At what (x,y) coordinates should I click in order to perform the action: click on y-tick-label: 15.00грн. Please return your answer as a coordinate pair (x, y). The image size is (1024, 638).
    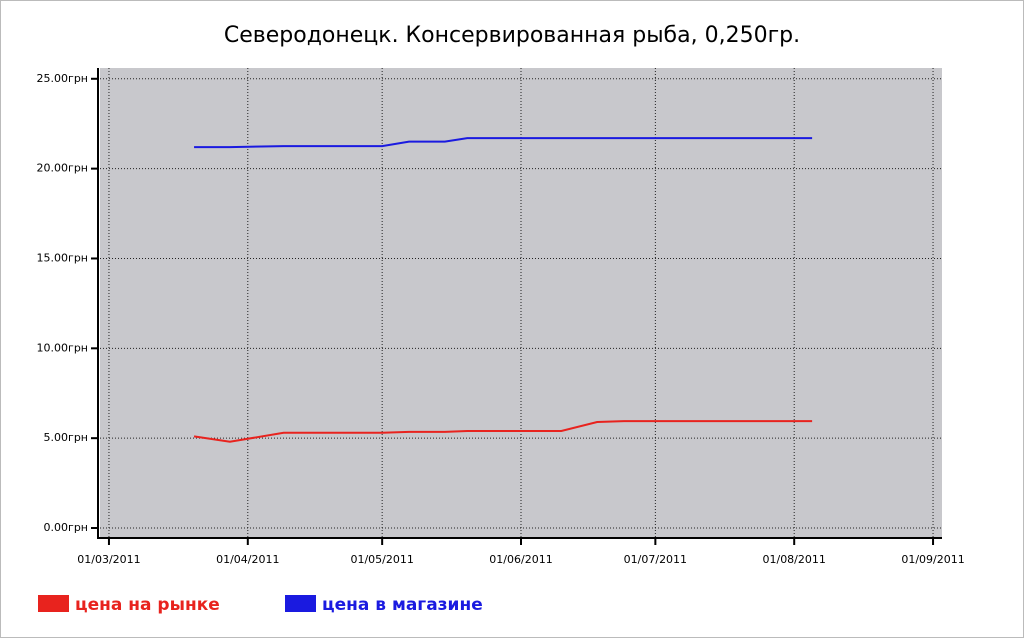
    Looking at the image, I should click on (62, 257).